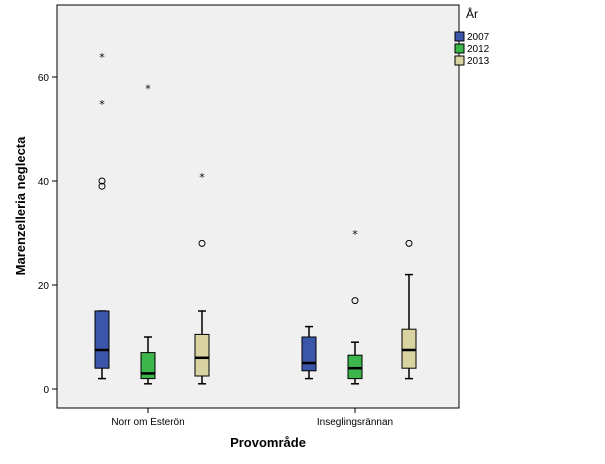 This screenshot has width=605, height=464. Describe the element at coordinates (20, 205) in the screenshot. I see `y-axis-title: Marenzelleria neglecta` at that location.